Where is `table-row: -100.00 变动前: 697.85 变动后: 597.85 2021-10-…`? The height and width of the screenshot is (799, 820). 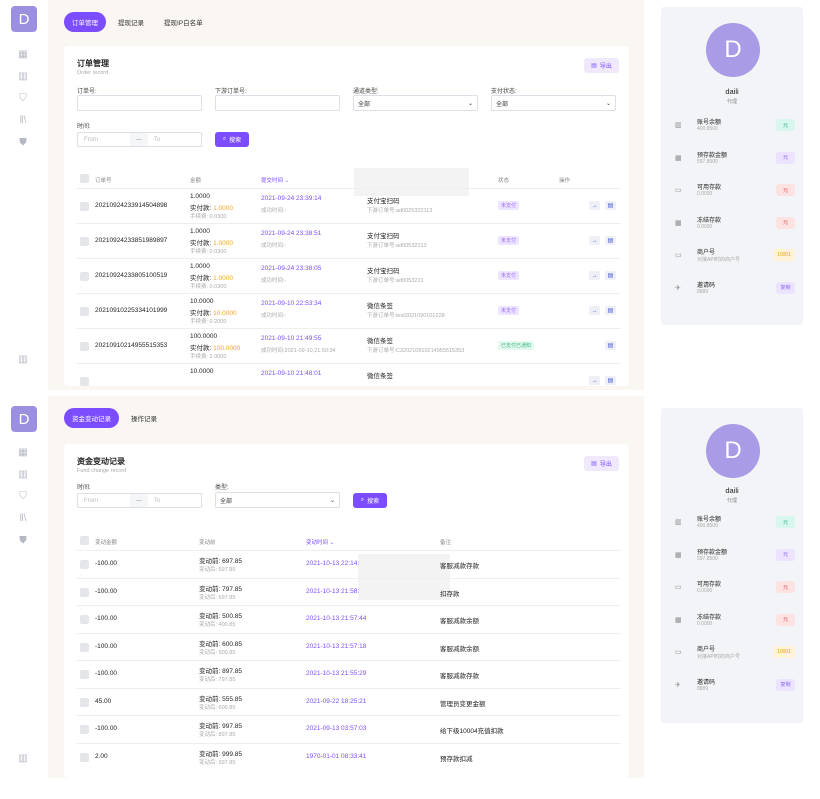 table-row: -100.00 变动前: 697.85 变动后: 597.85 2021-10-… is located at coordinates (349, 564).